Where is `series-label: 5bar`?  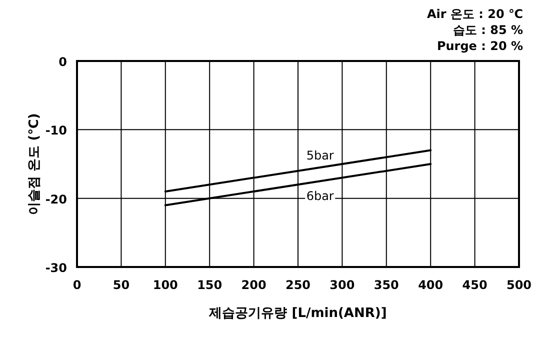
series-label: 5bar is located at coordinates (320, 155).